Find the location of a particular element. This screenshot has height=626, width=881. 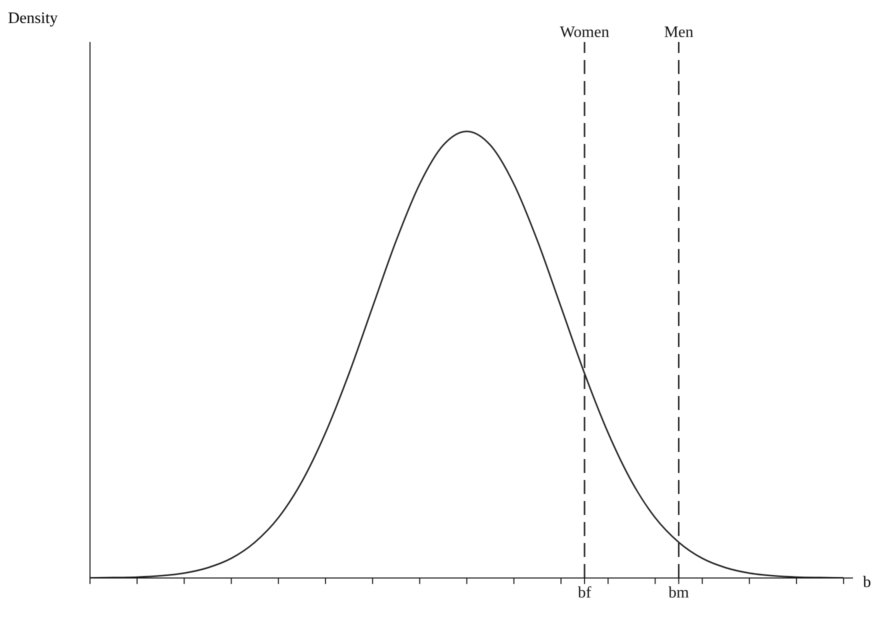

ref-line-label: Women is located at coordinates (585, 32).